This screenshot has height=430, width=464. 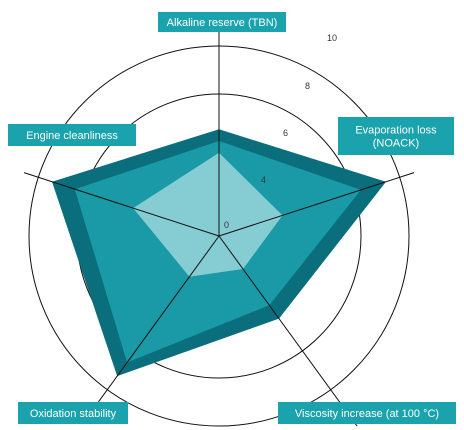 I want to click on axis-label-5: Engine cleanliness, so click(x=72, y=135).